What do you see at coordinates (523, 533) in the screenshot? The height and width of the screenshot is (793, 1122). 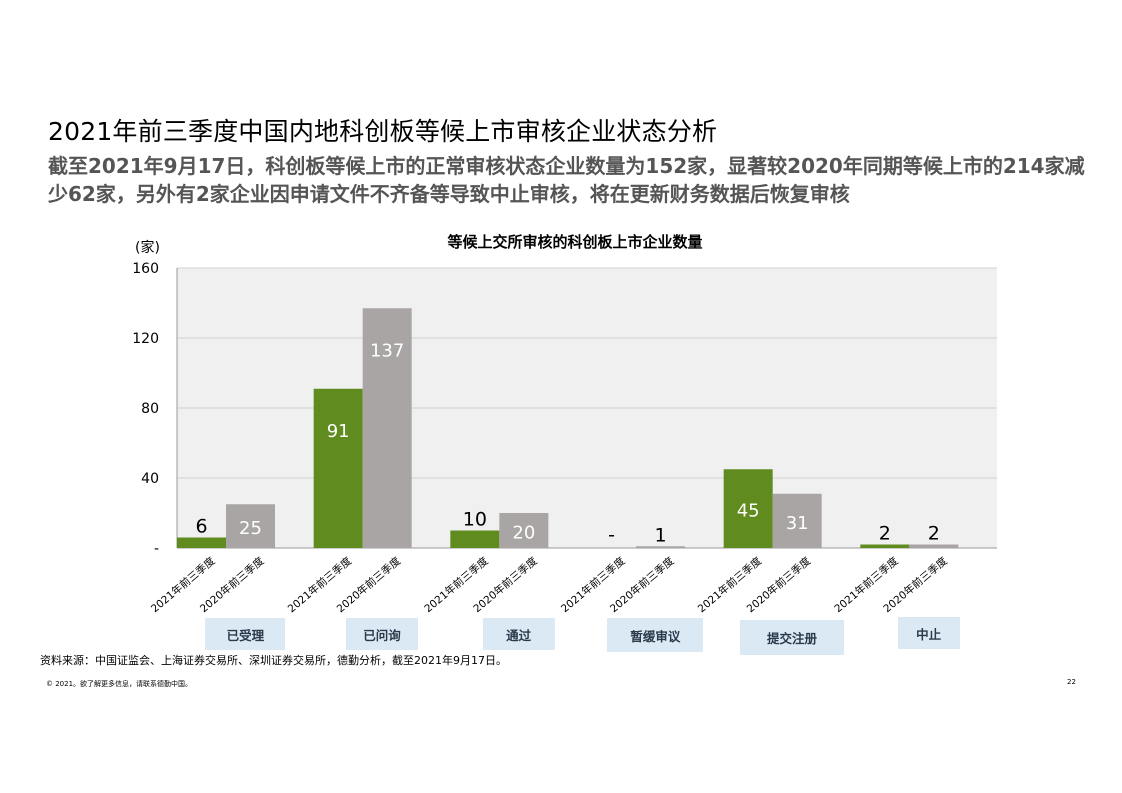 I see `data-label: 20` at bounding box center [523, 533].